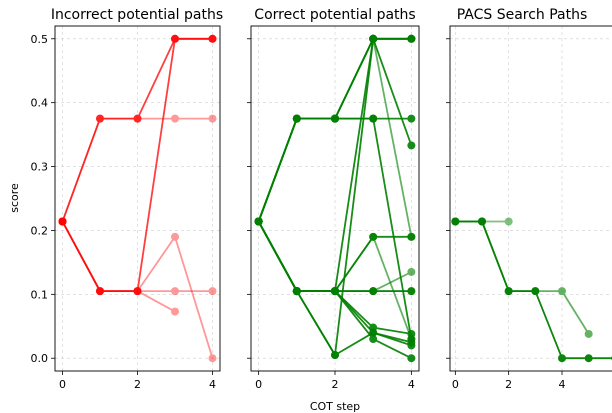  I want to click on series-group, so click(531, 290).